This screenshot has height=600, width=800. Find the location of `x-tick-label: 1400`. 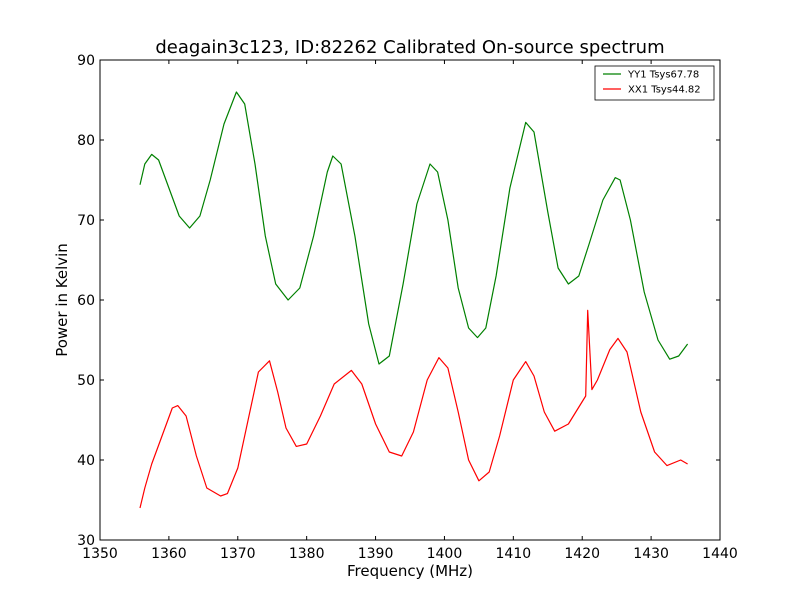

x-tick-label: 1400 is located at coordinates (445, 554).